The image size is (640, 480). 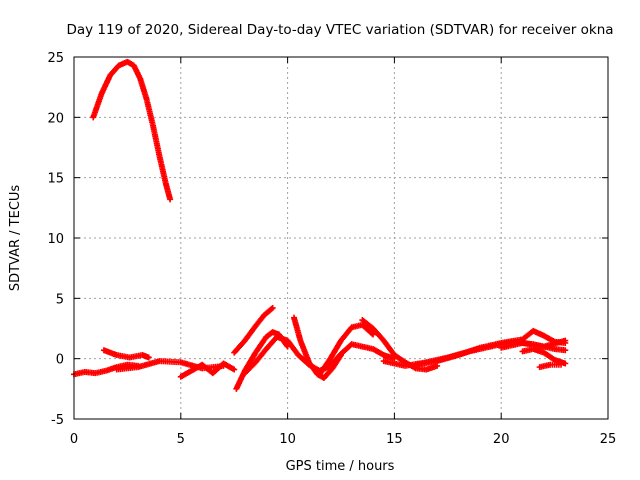 What do you see at coordinates (207, 370) in the screenshot?
I see `series-arc-d` at bounding box center [207, 370].